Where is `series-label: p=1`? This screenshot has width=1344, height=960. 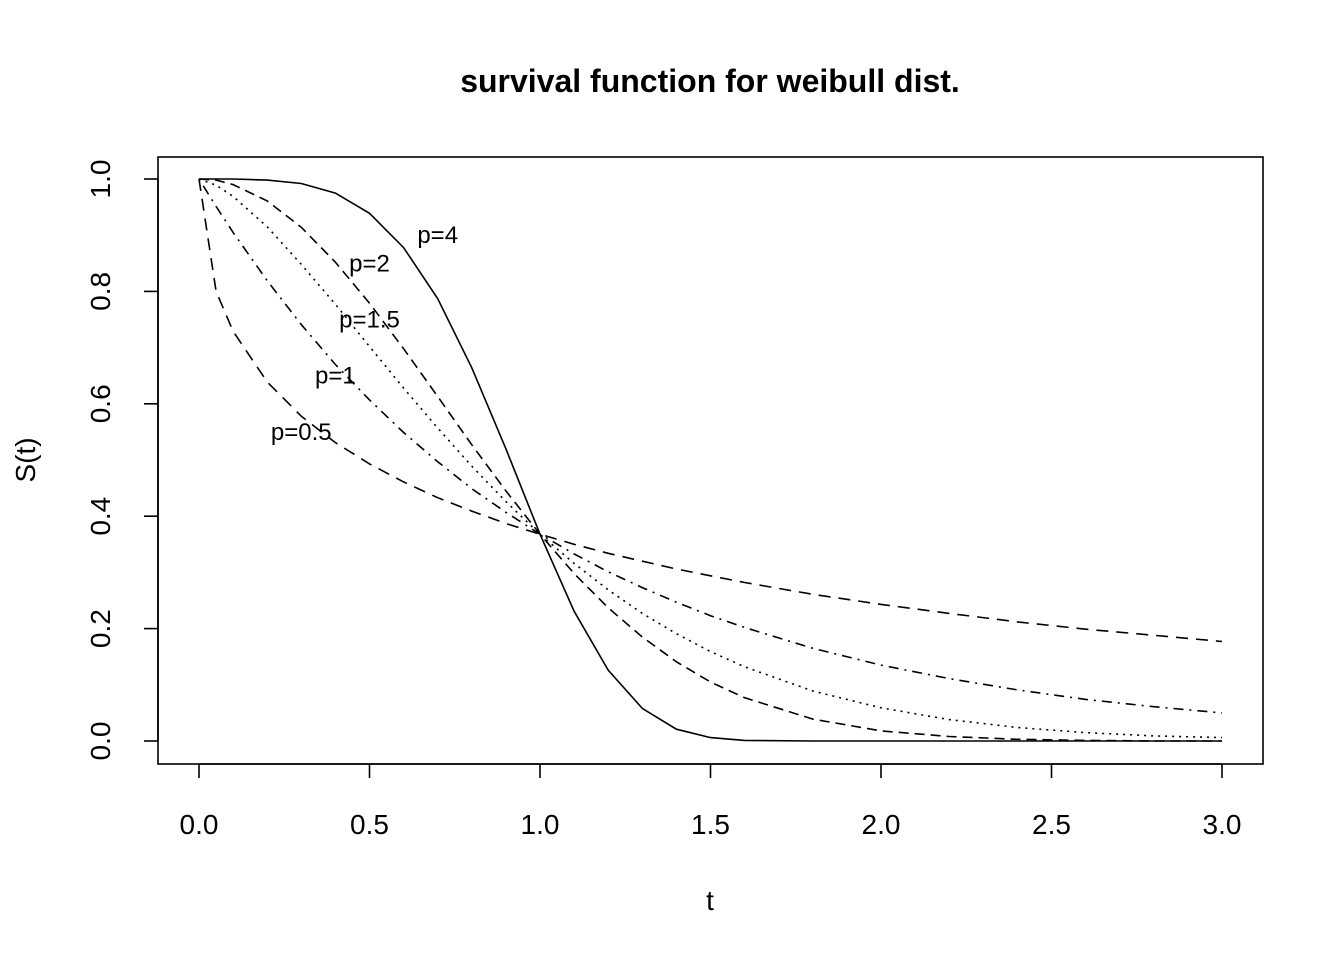 series-label: p=1 is located at coordinates (335, 376).